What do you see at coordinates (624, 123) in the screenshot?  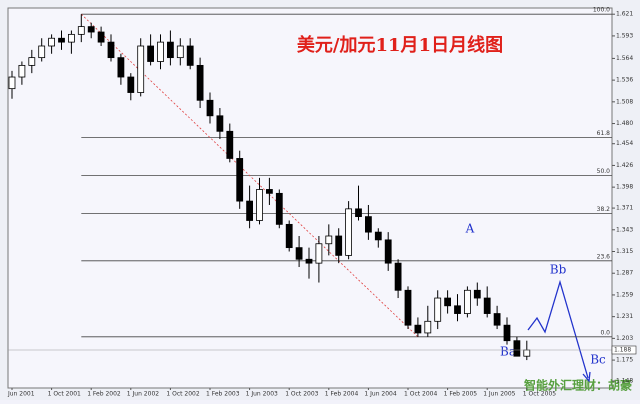 I see `y-tick-label: 1.480` at bounding box center [624, 123].